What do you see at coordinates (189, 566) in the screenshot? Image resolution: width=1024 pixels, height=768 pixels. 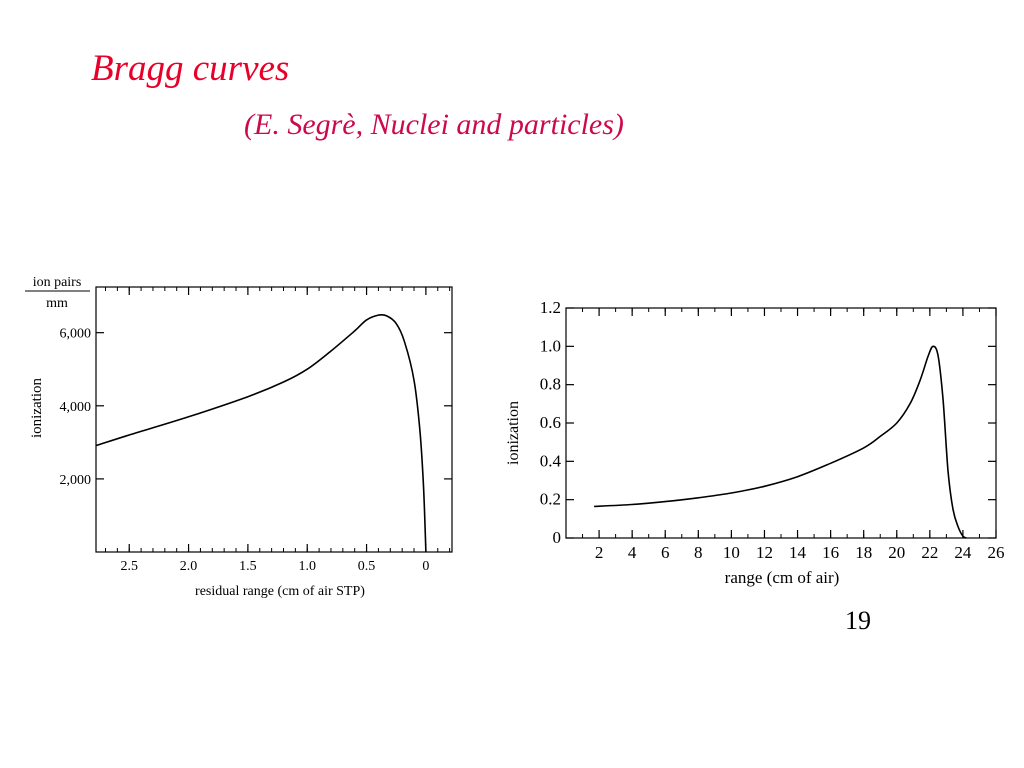 I see `left-x-tick-label-1: 2.0` at bounding box center [189, 566].